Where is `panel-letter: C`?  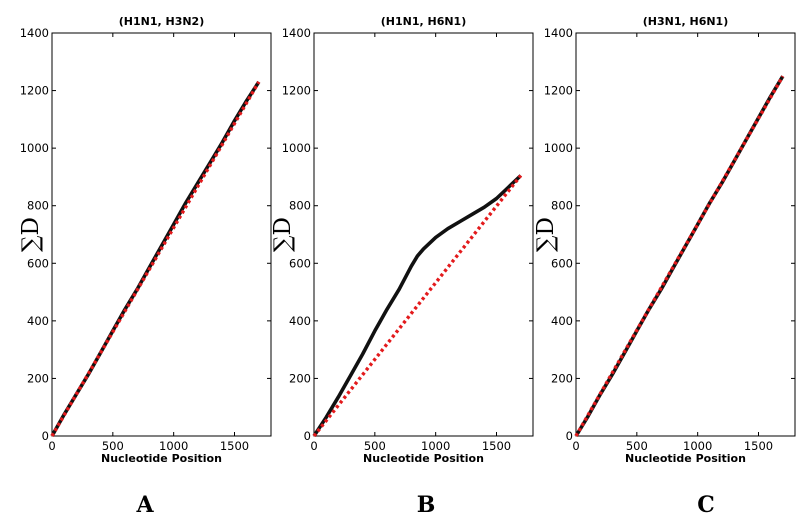
panel-letter: C is located at coordinates (706, 505).